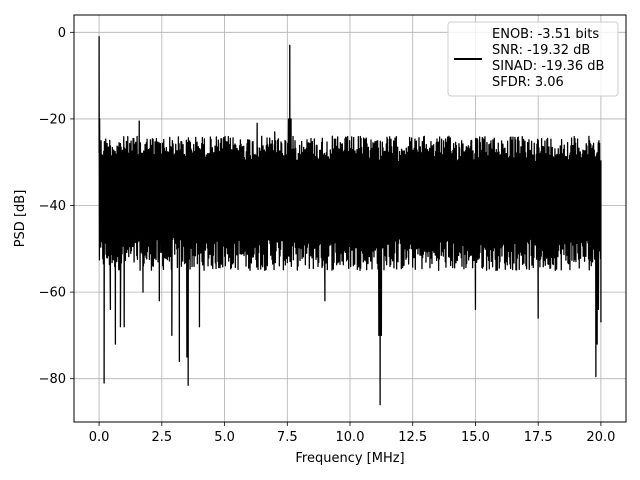  Describe the element at coordinates (161, 437) in the screenshot. I see `x-tick-label: 2.5` at that location.